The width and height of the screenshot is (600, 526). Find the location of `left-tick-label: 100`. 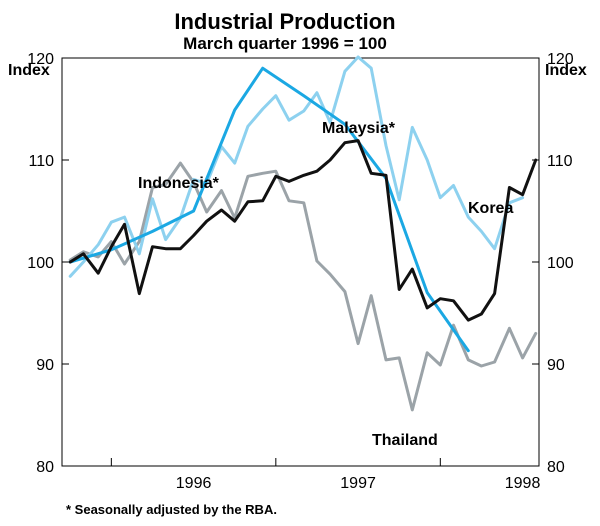

left-tick-label: 100 is located at coordinates (40, 263).